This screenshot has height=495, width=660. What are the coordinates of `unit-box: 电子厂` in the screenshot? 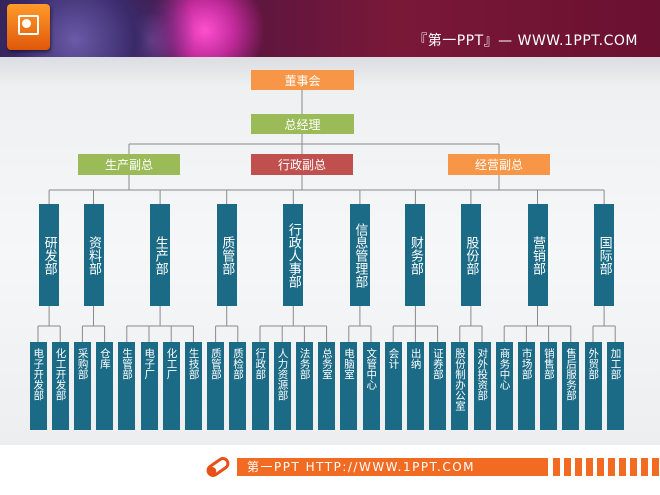 It's located at (149, 386).